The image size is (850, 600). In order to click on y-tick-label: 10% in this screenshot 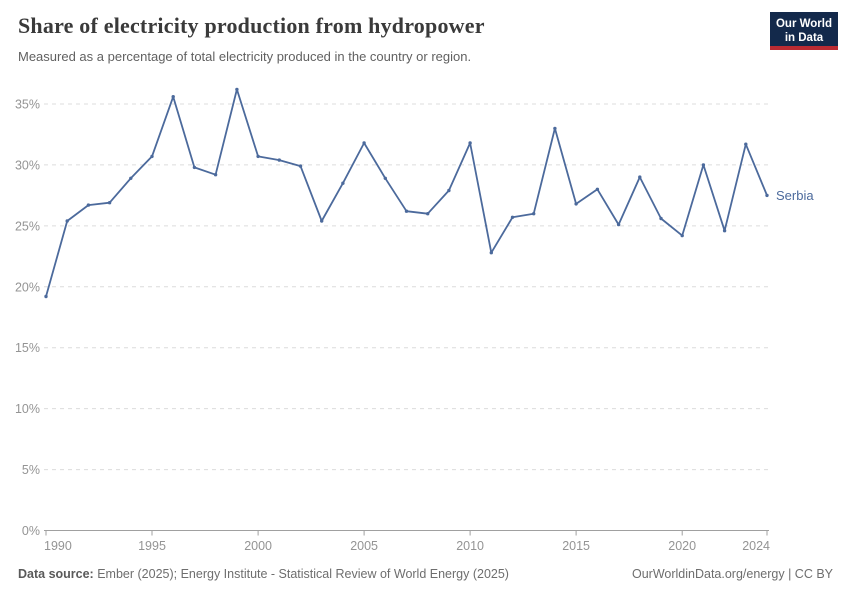, I will do `click(27, 409)`.